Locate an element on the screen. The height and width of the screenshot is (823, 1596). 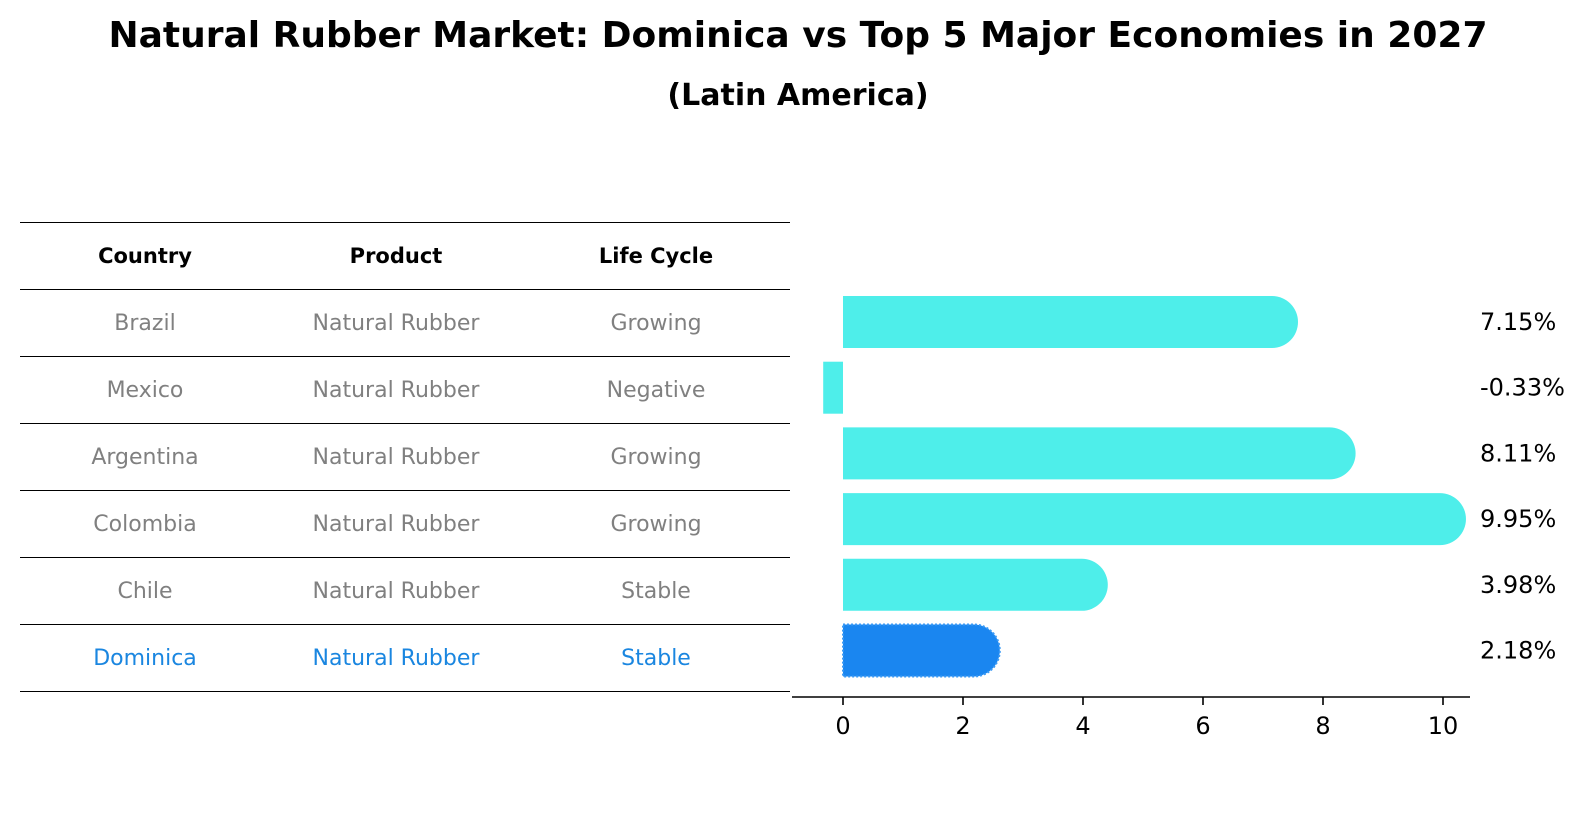
table-header-row: Country Product Life Cycle is located at coordinates (405, 256).